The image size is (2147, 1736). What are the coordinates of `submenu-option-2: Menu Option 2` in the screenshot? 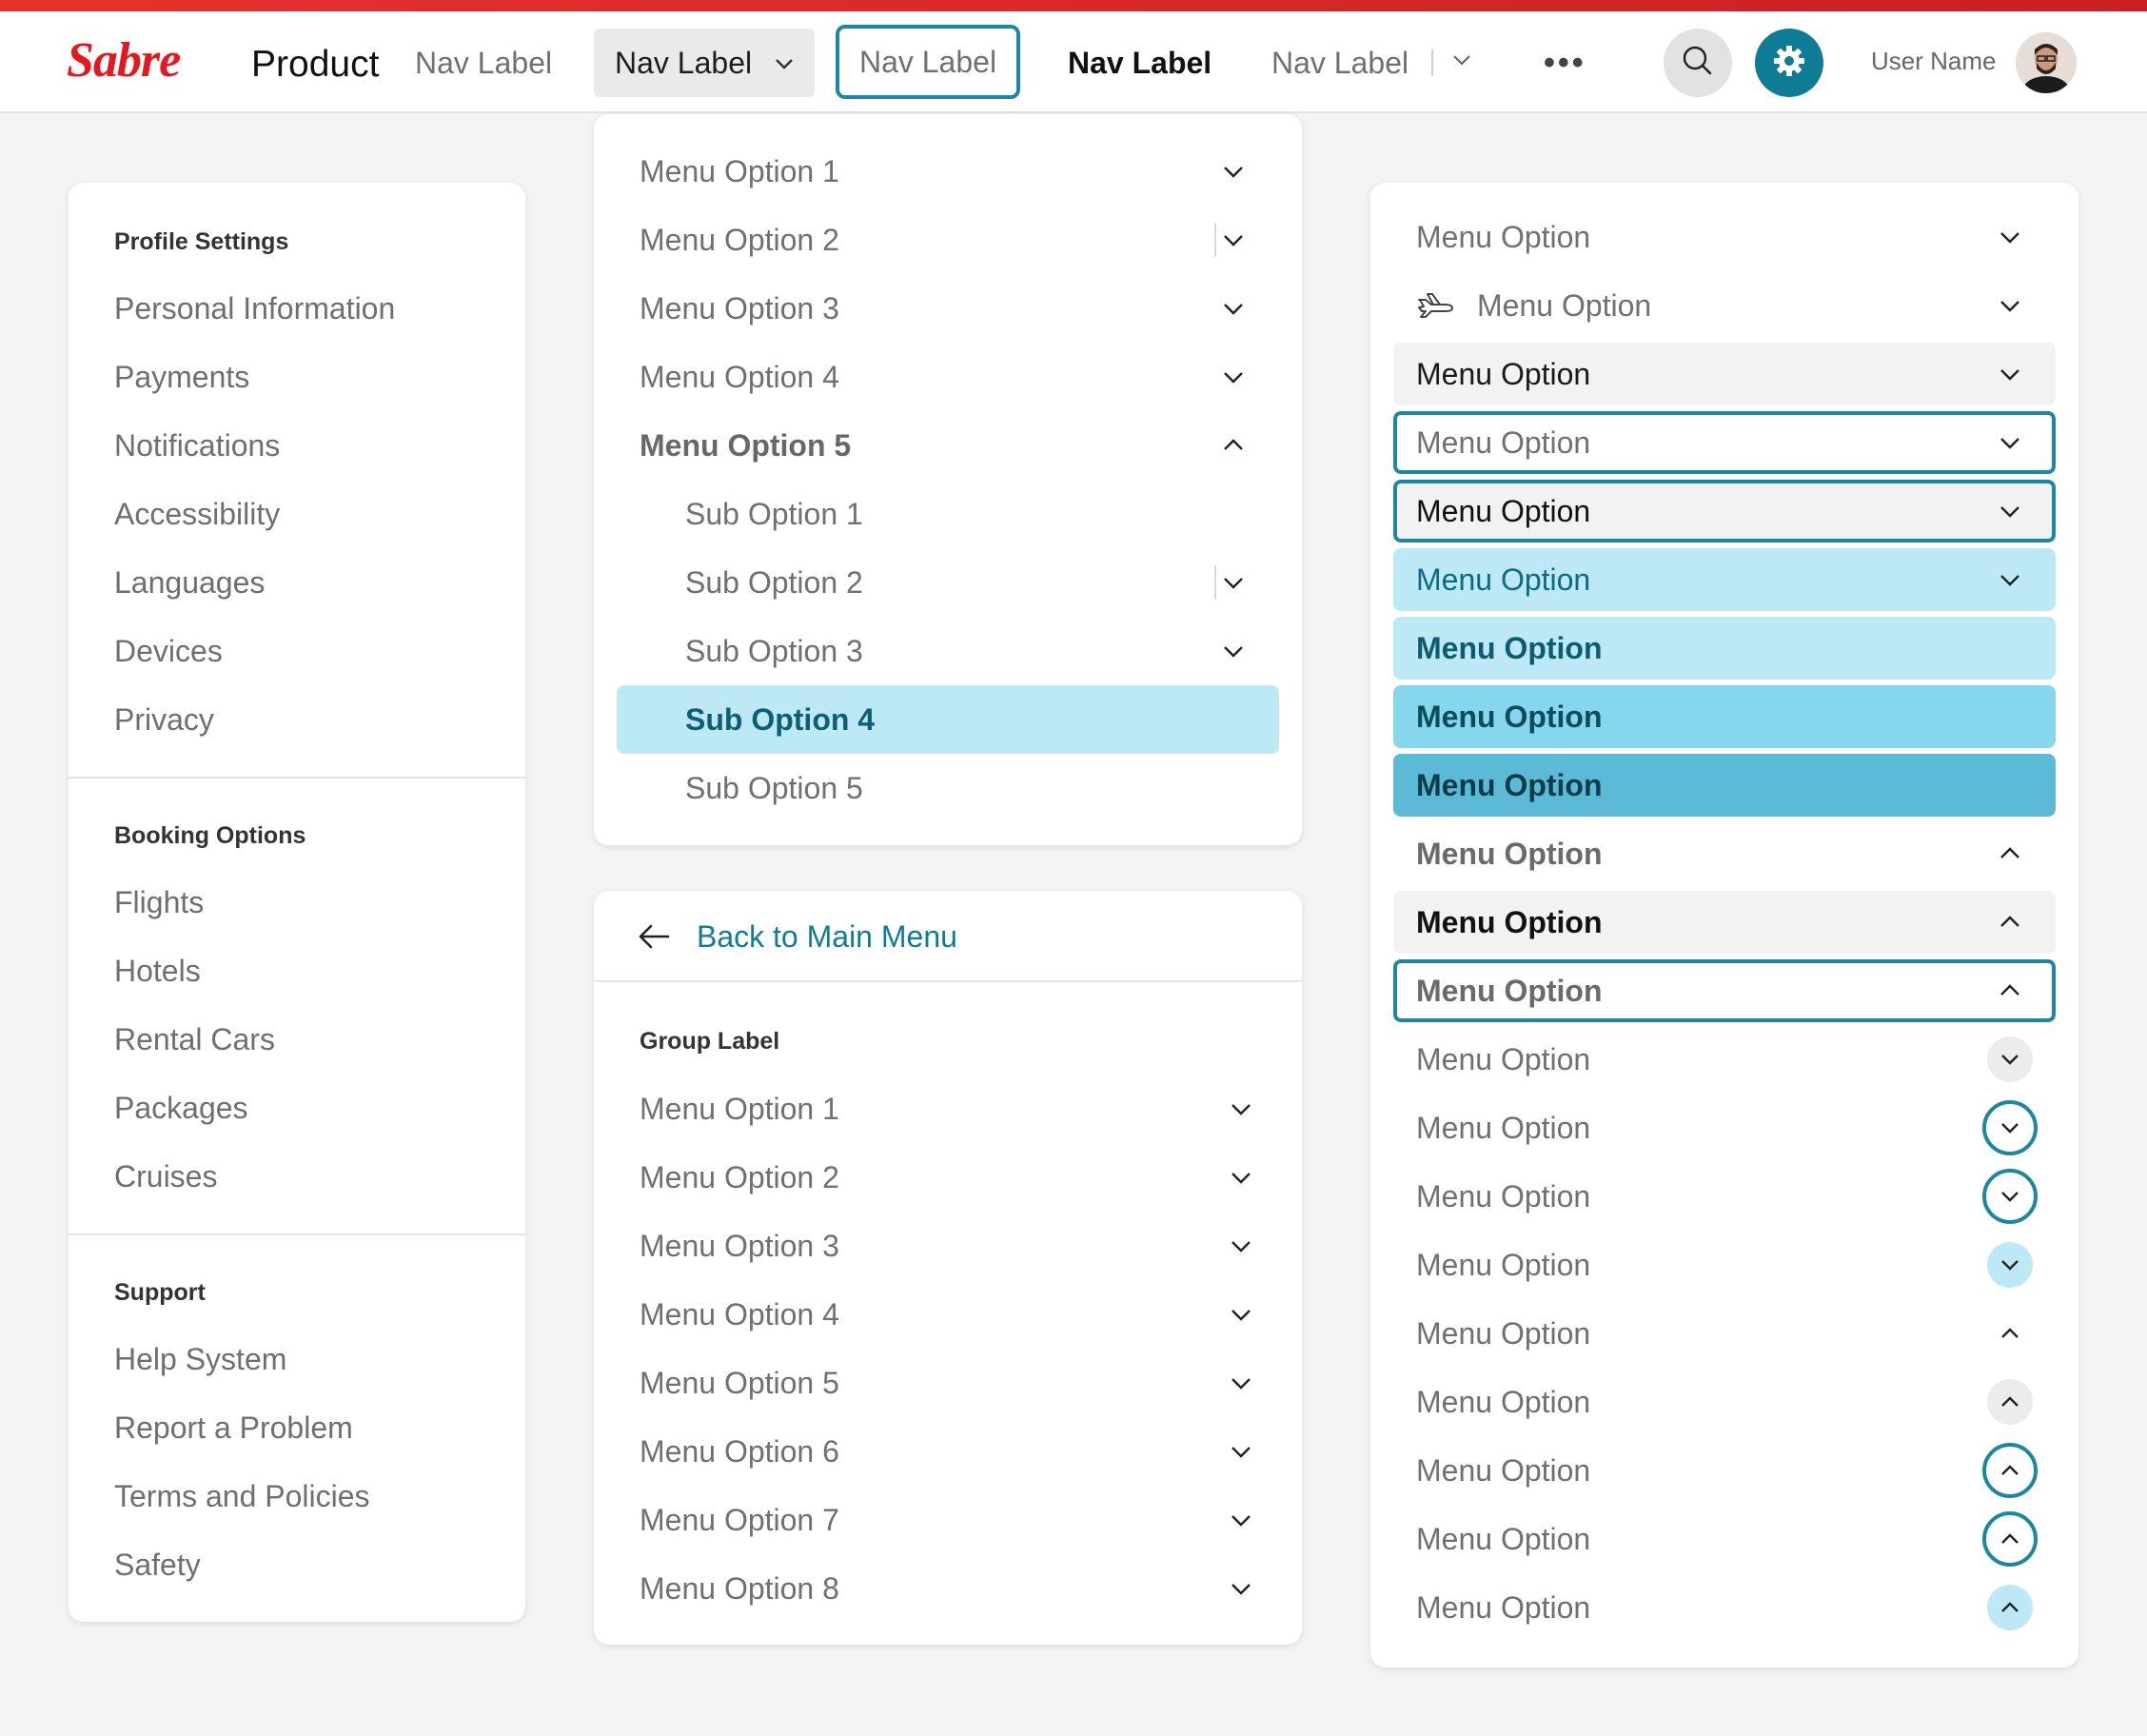 It's located at (948, 1177).